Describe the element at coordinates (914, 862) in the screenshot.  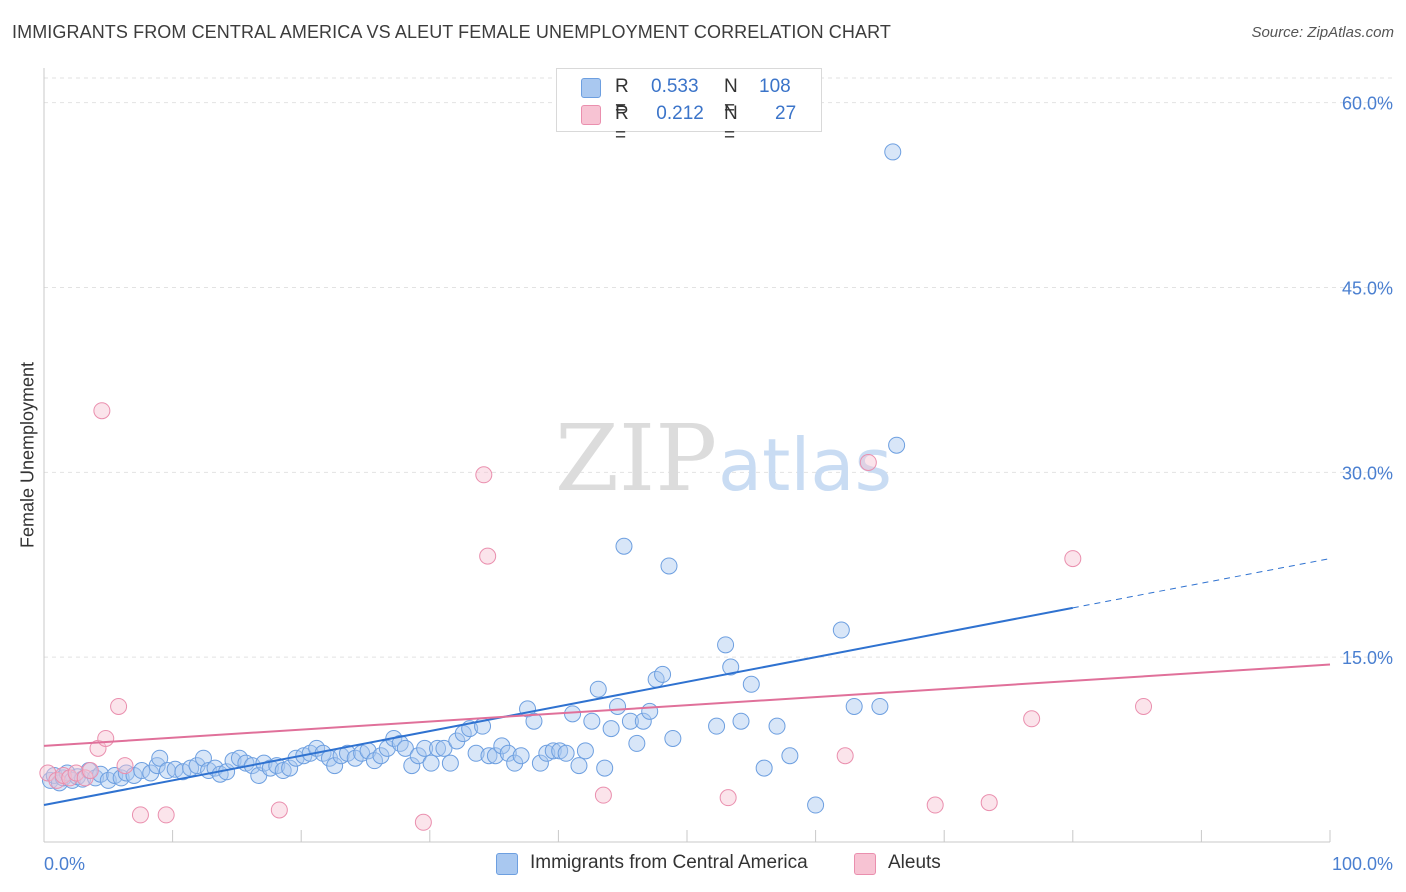
I see `bottom-legend-label: Aleuts` at that location.